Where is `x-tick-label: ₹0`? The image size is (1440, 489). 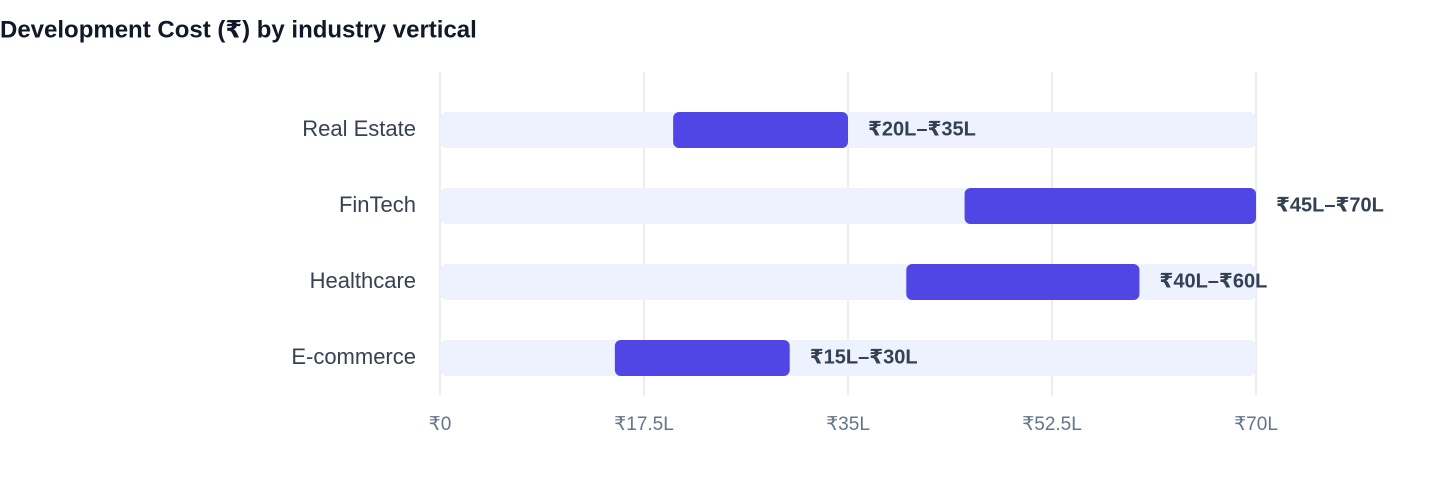 x-tick-label: ₹0 is located at coordinates (440, 424).